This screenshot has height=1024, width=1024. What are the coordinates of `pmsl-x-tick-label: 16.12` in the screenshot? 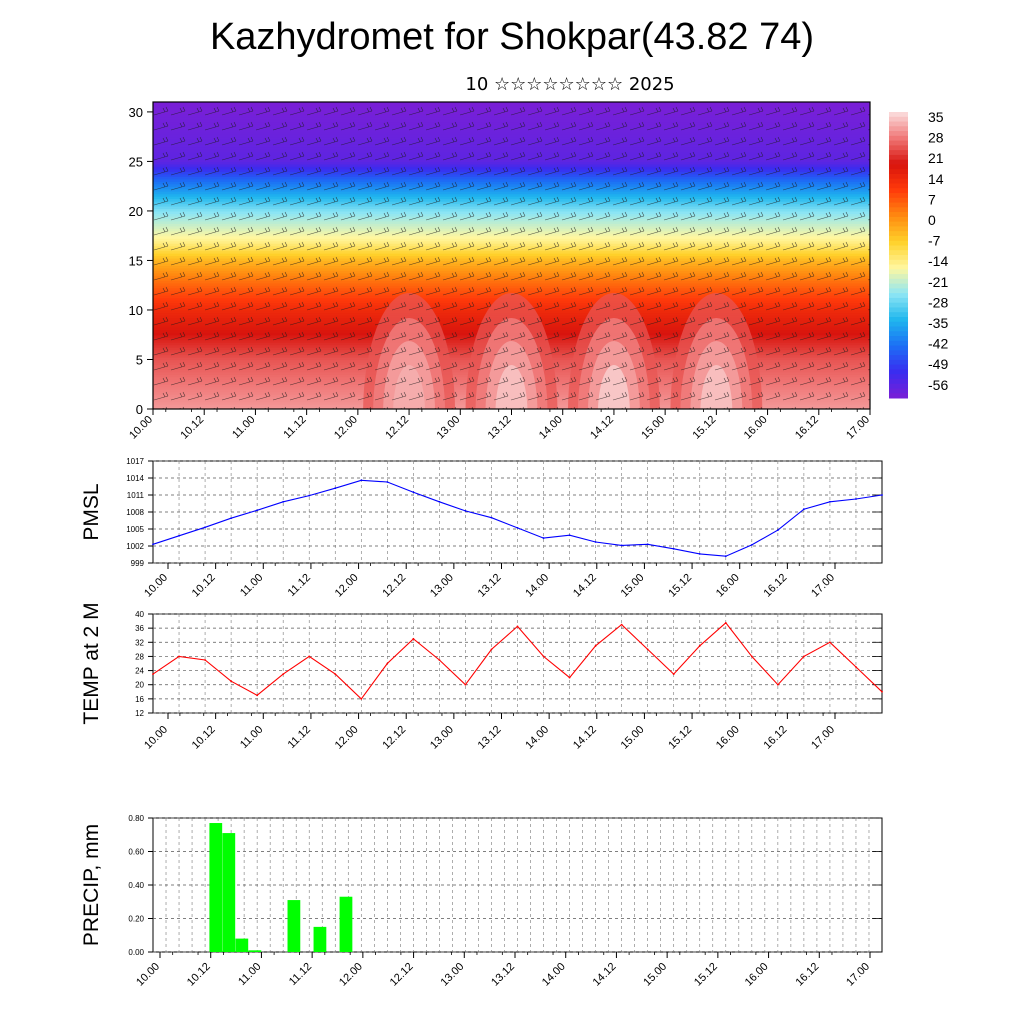 It's located at (776, 586).